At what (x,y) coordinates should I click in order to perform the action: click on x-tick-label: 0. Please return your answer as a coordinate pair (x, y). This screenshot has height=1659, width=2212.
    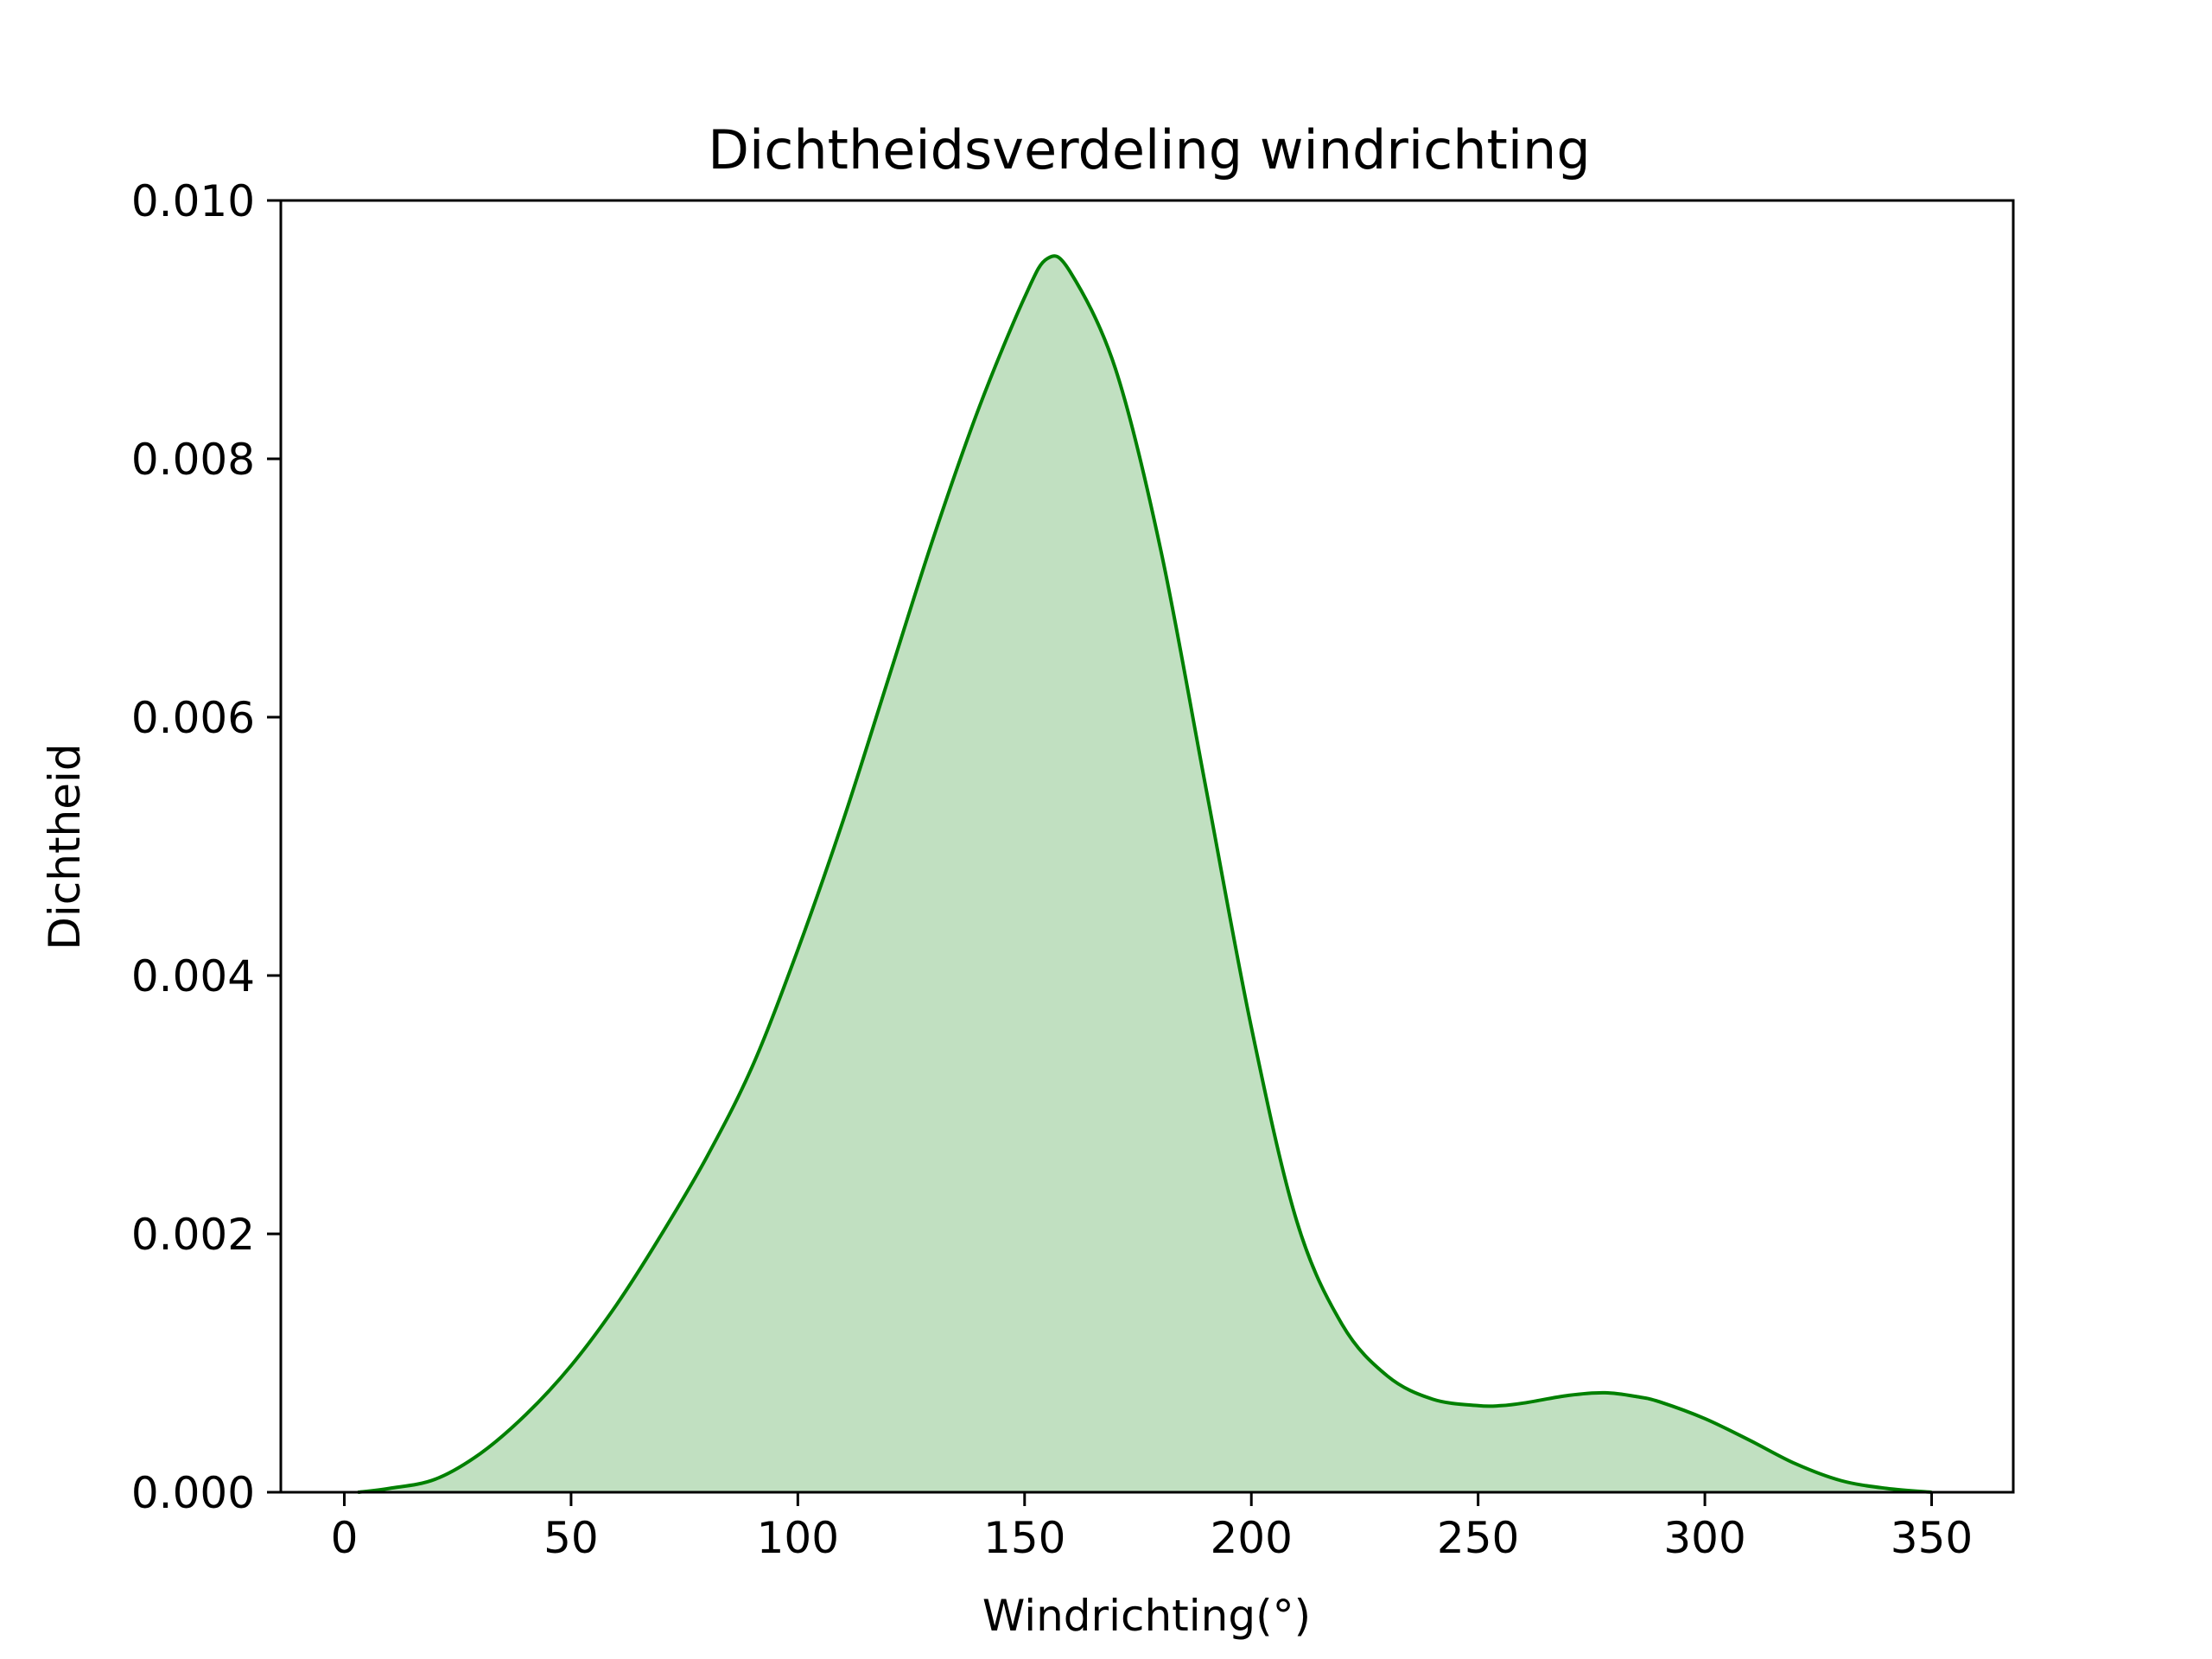
    Looking at the image, I should click on (345, 1538).